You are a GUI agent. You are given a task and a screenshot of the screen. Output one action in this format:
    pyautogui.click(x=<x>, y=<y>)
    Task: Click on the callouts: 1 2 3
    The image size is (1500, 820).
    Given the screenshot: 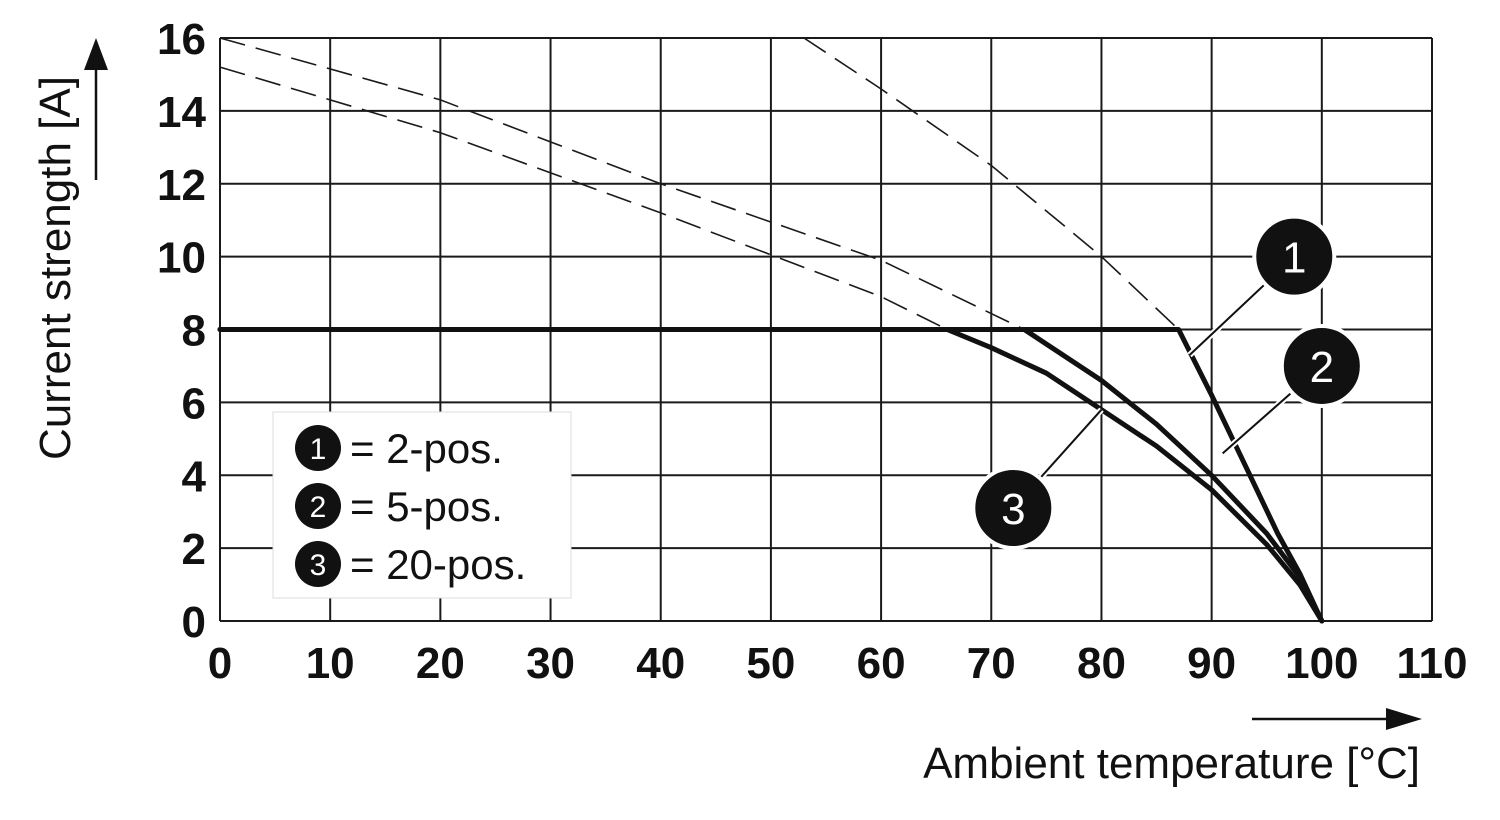 What is the action you would take?
    pyautogui.click(x=1167, y=382)
    